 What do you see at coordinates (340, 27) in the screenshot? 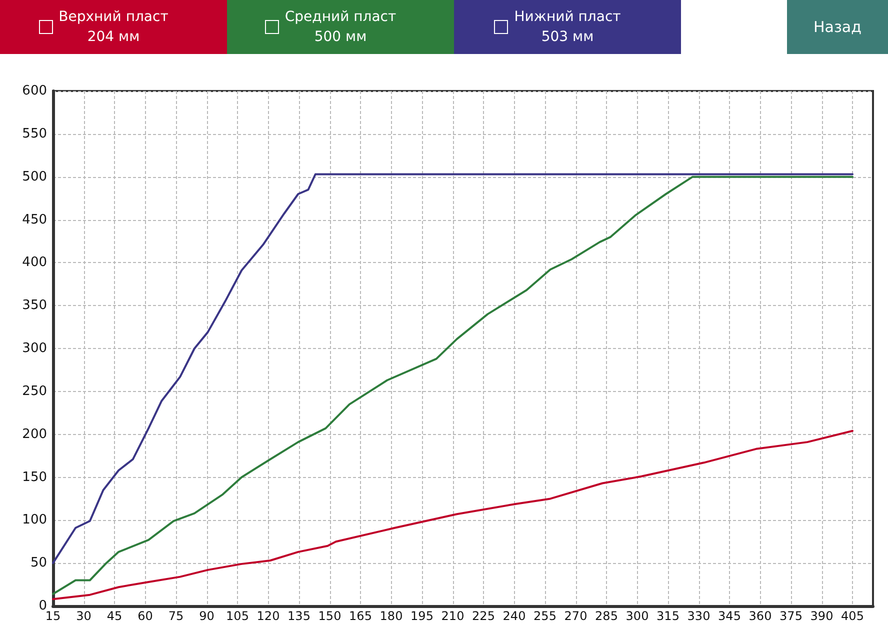
I see `legend-label: Средний пласт 500 мм` at bounding box center [340, 27].